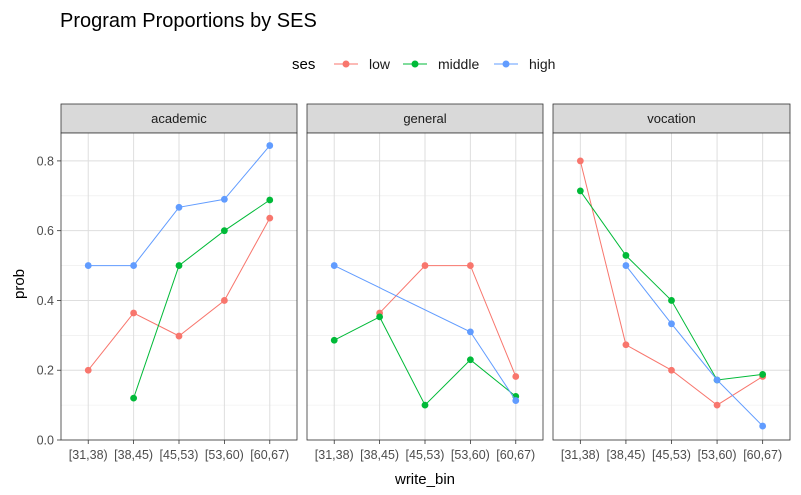 The height and width of the screenshot is (495, 801). What do you see at coordinates (379, 455) in the screenshot?
I see `x-tick-label-general-1: [38,45)` at bounding box center [379, 455].